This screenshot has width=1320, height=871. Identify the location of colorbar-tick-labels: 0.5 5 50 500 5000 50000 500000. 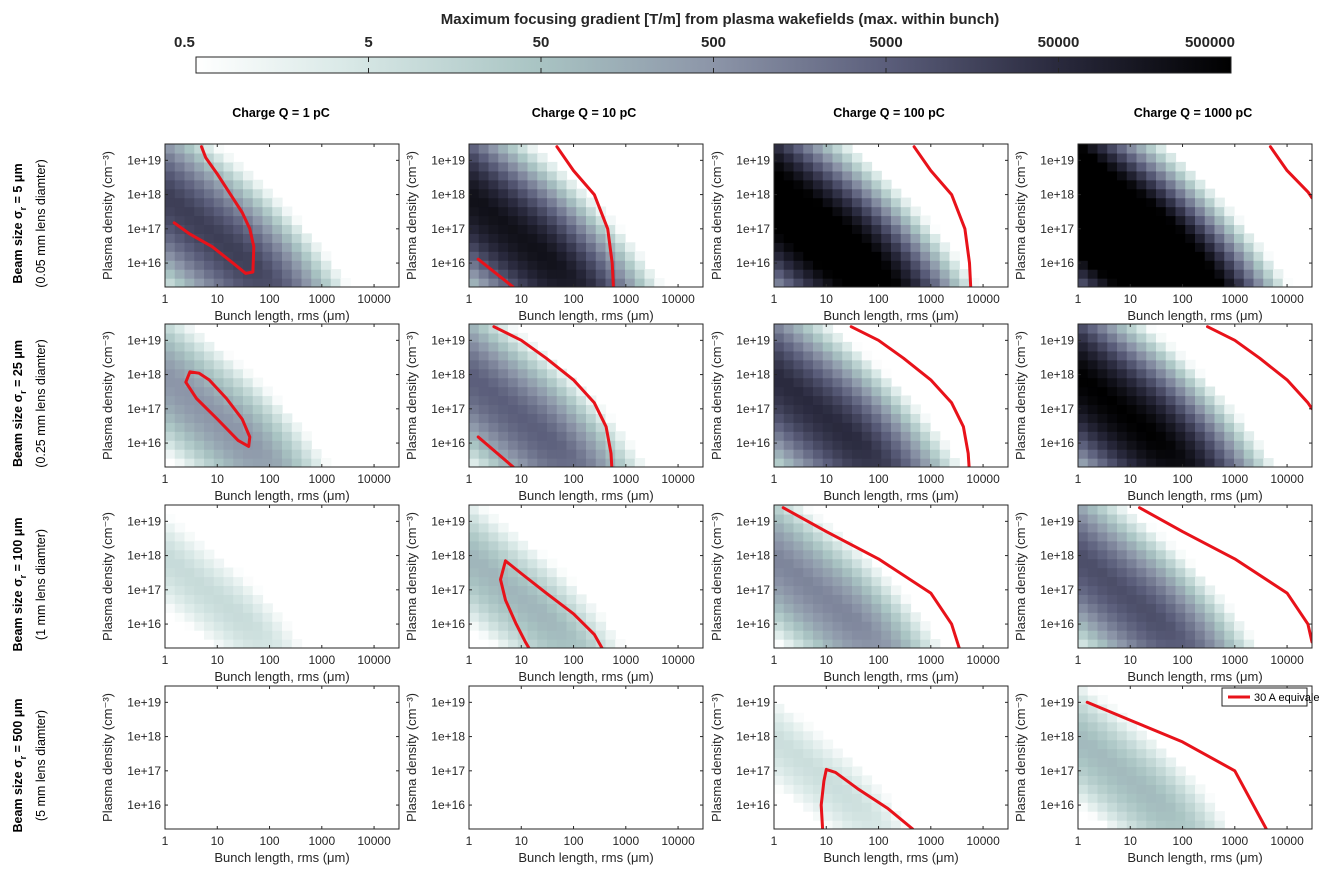
(704, 42).